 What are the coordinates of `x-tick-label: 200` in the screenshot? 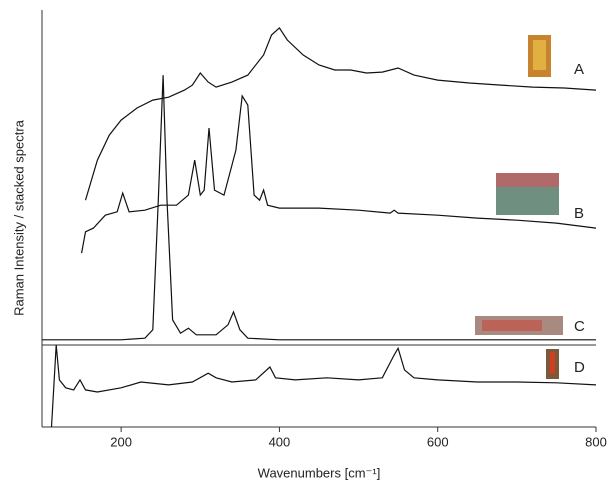 It's located at (121, 441).